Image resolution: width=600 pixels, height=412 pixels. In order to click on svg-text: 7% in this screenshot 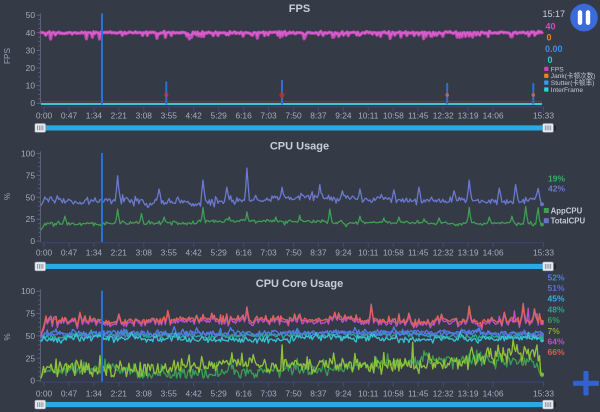, I will do `click(554, 331)`.